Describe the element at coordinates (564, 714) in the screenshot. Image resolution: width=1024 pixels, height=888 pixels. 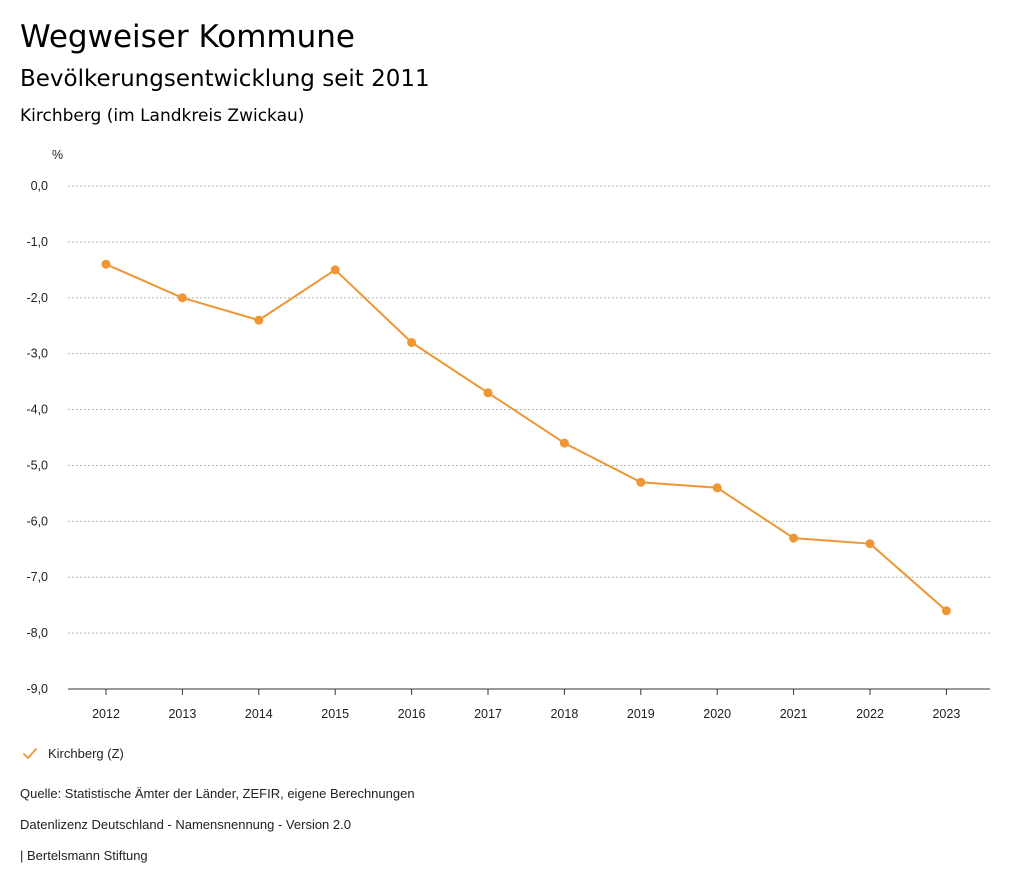
I see `x-tick-label: 2018` at that location.